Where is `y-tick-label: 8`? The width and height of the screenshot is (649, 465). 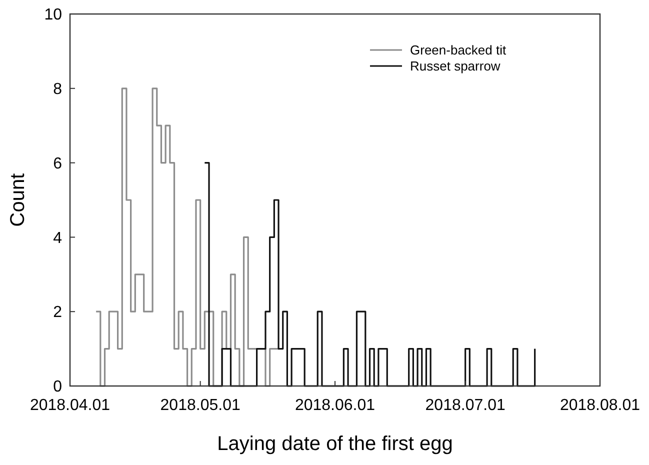
y-tick-label: 8 is located at coordinates (57, 89).